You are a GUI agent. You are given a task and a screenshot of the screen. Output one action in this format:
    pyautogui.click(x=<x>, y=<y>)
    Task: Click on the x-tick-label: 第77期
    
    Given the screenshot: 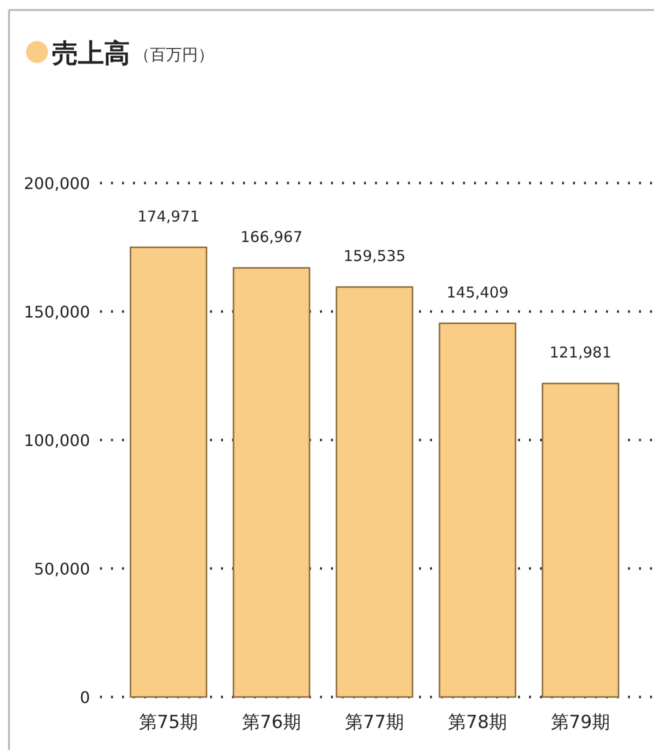 What is the action you would take?
    pyautogui.click(x=374, y=722)
    